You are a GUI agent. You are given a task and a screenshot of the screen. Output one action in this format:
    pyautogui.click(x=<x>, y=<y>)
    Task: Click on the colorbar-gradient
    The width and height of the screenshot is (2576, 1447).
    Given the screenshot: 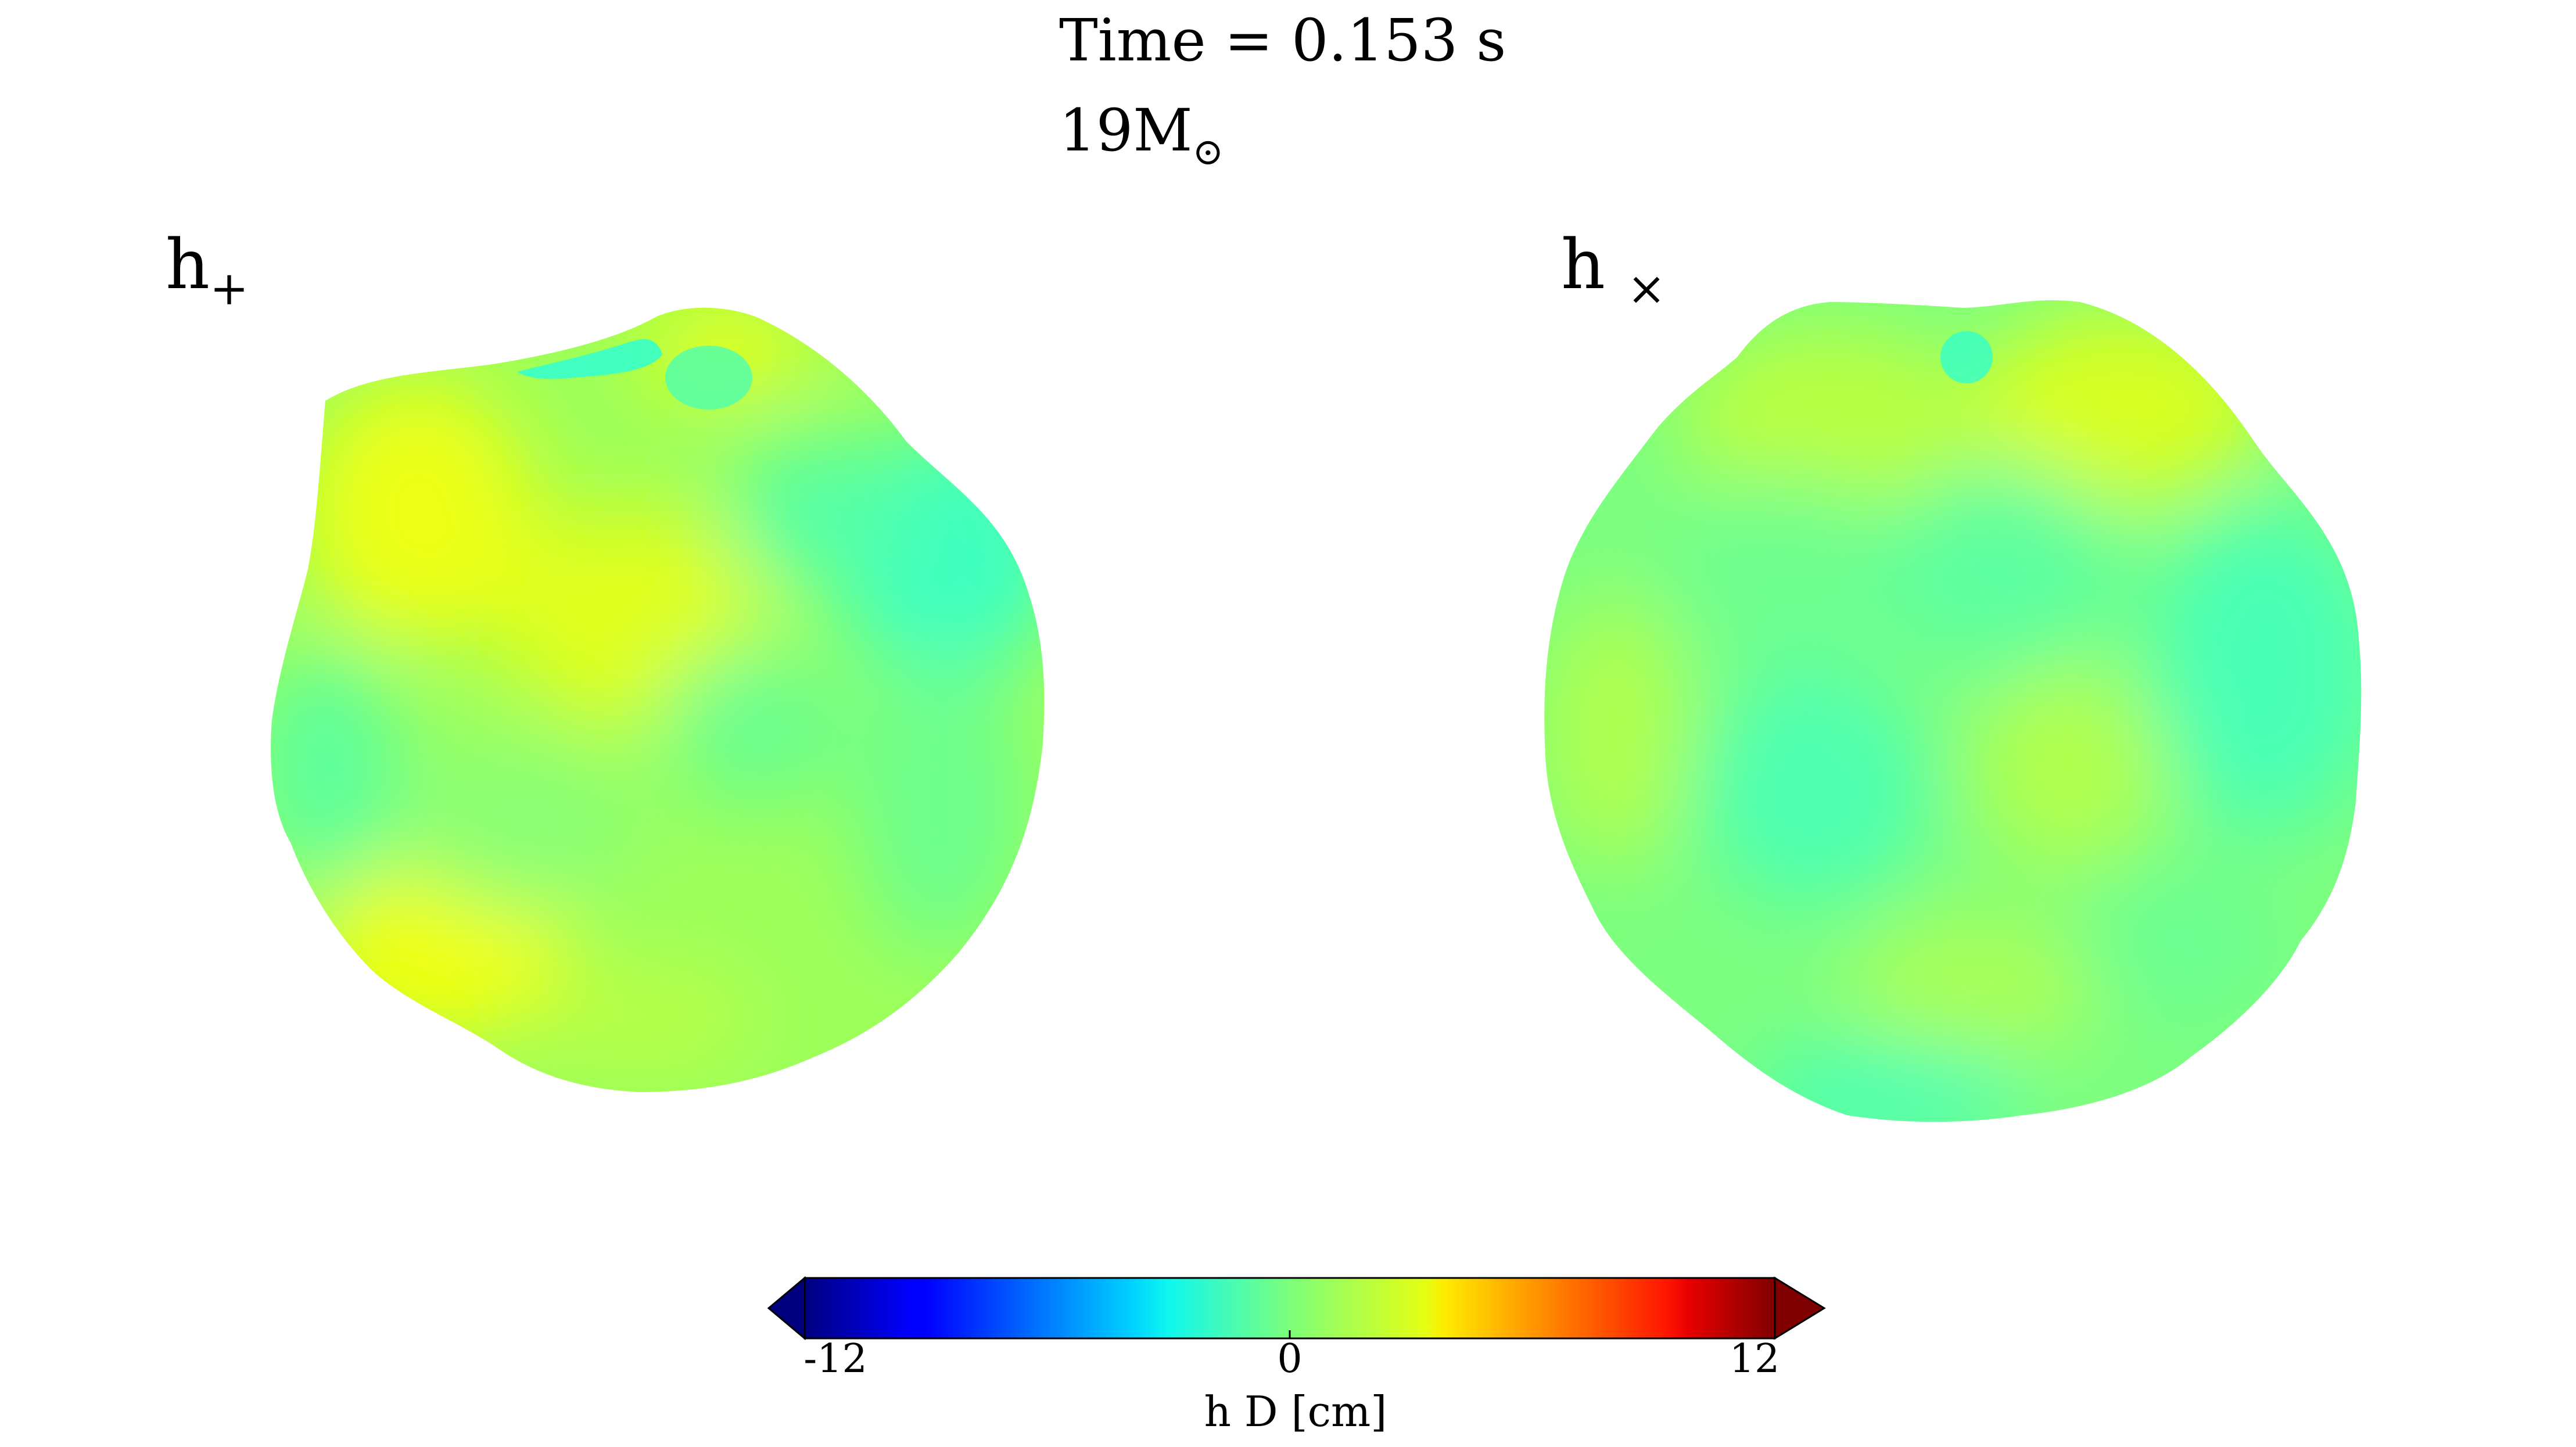 What is the action you would take?
    pyautogui.click(x=1289, y=1308)
    